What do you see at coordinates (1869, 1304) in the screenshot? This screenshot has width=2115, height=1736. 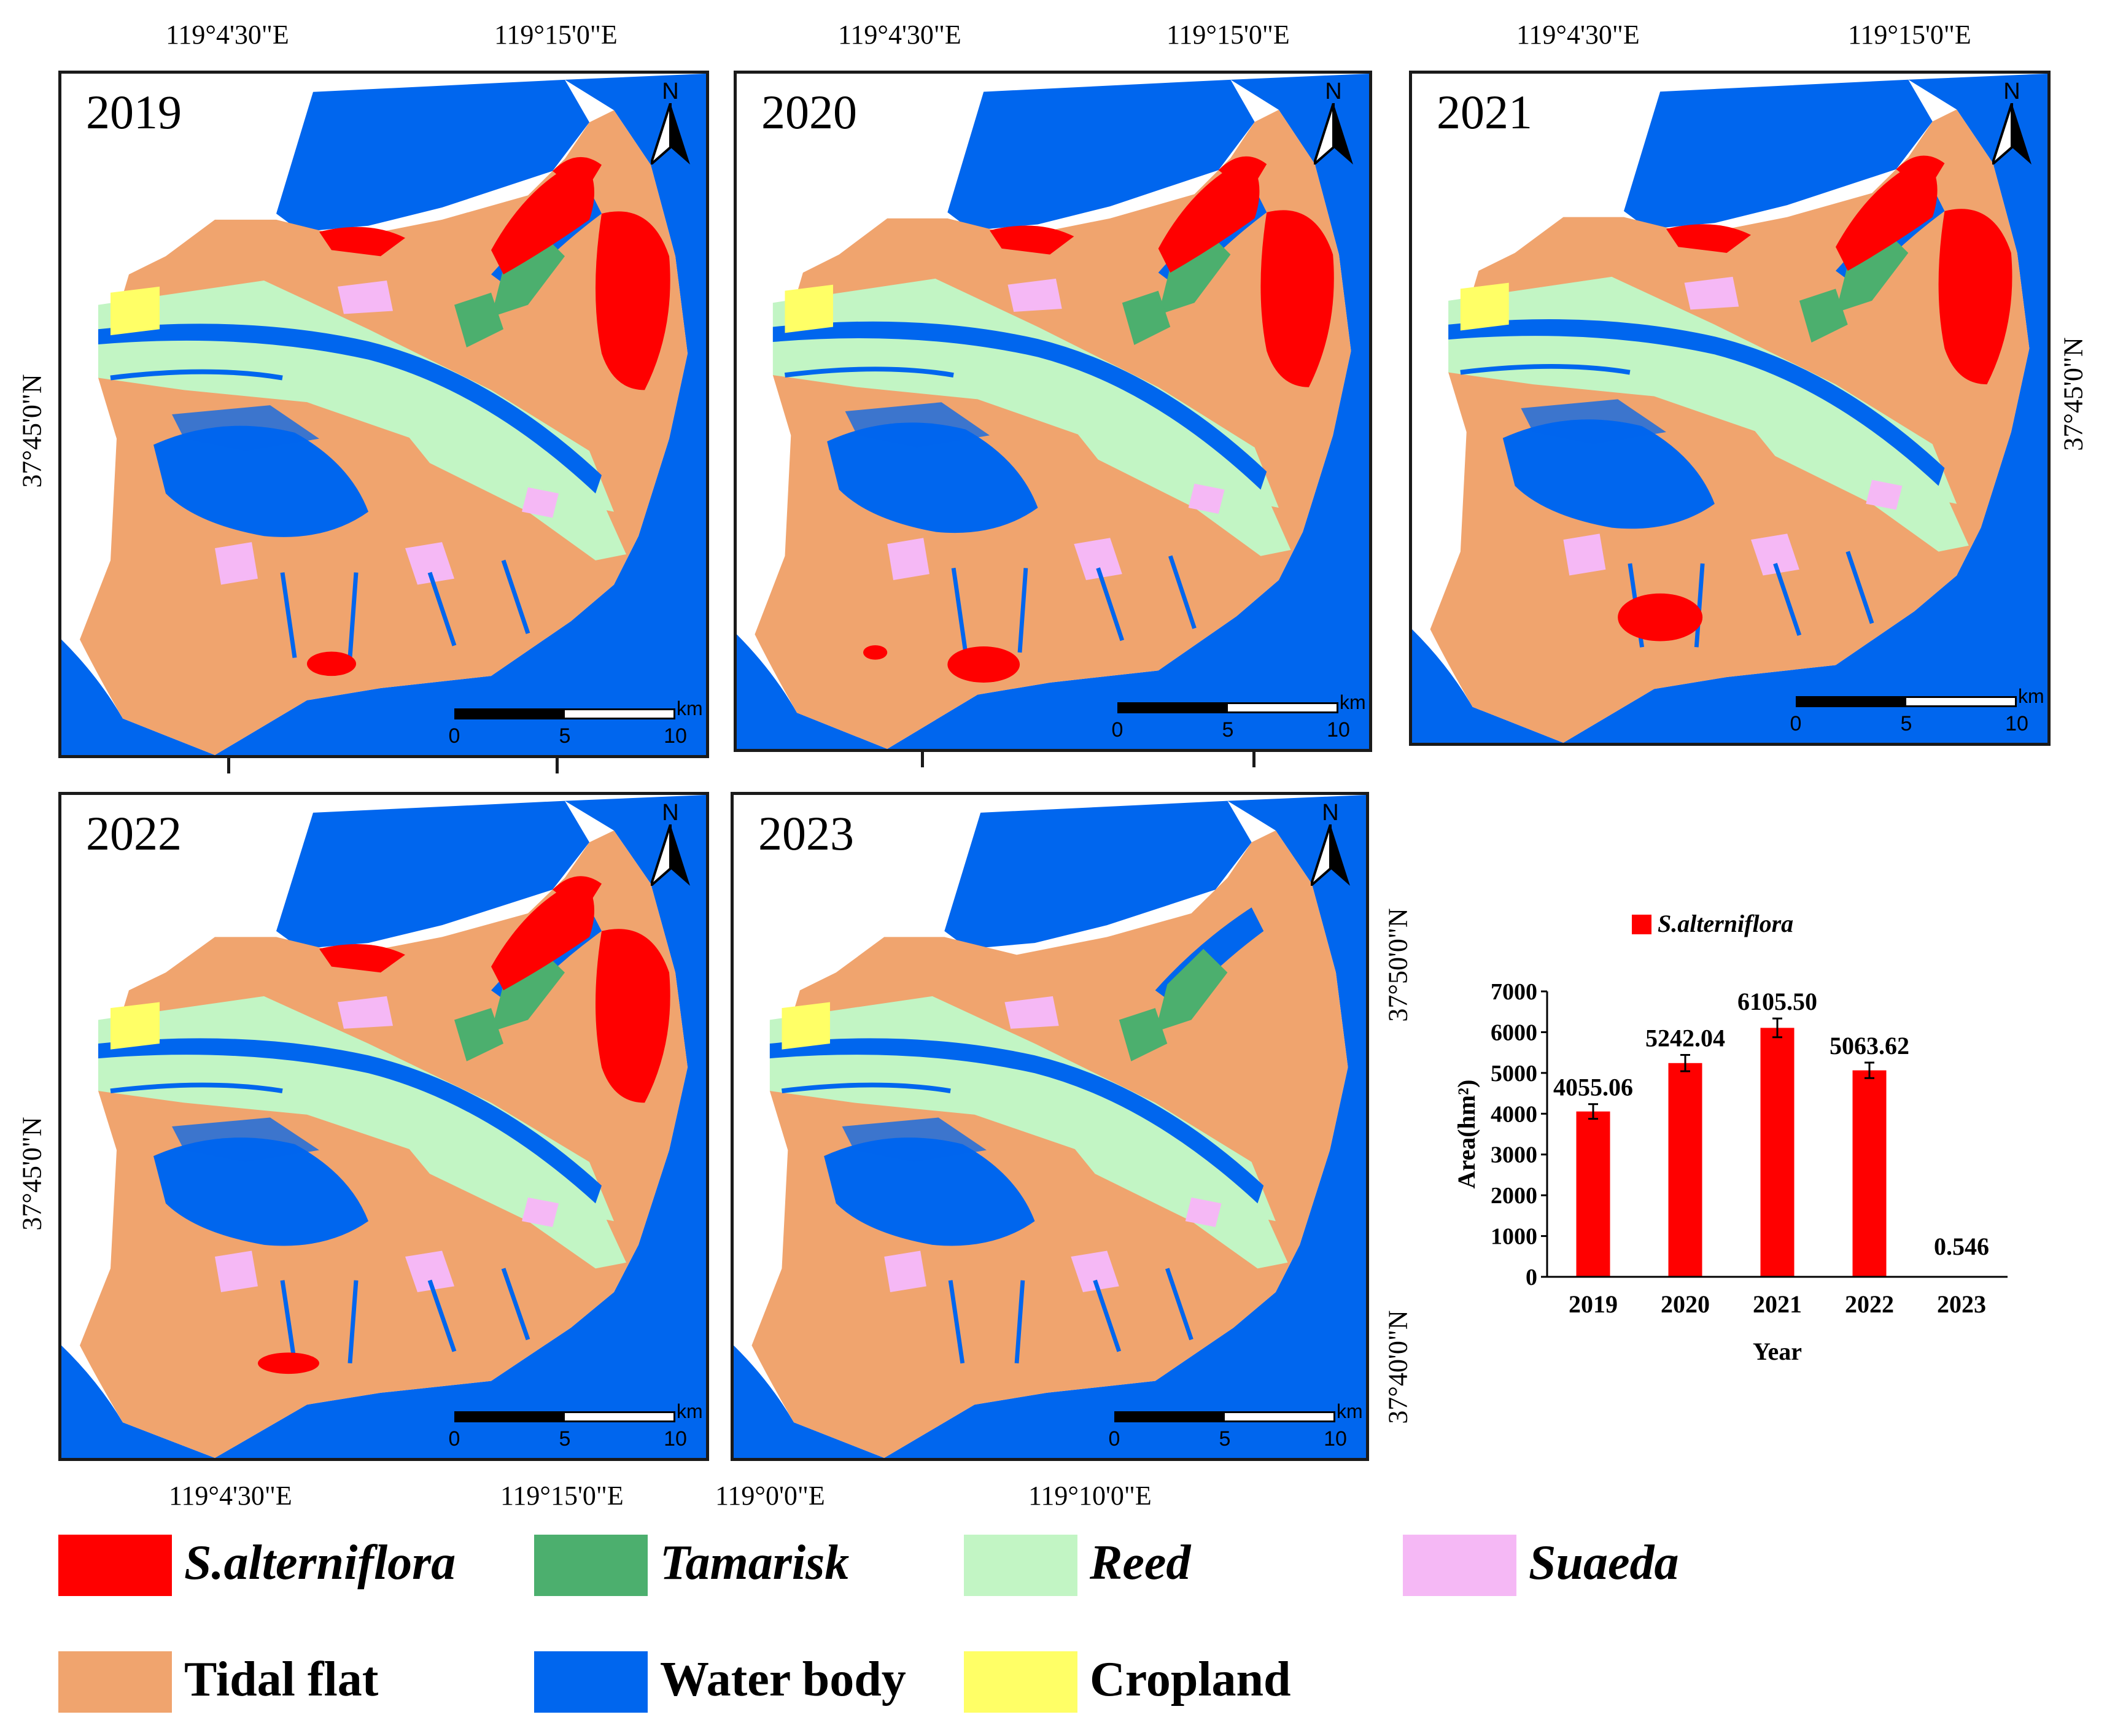 I see `x-tick-label: 2022` at bounding box center [1869, 1304].